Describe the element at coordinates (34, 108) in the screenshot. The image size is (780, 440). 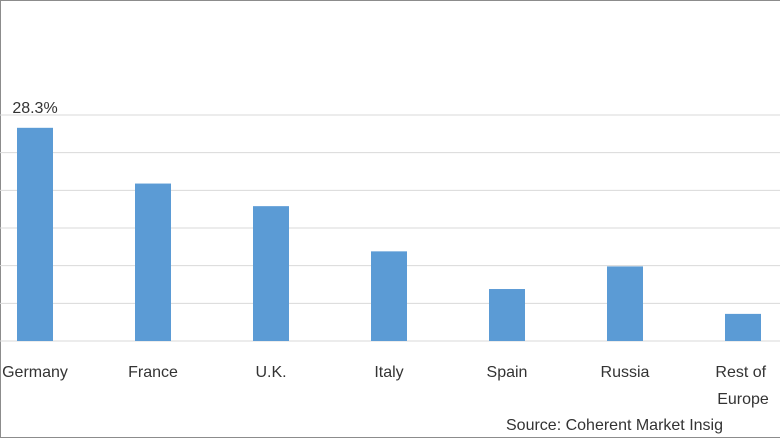
I see `data-label: 28.3%` at that location.